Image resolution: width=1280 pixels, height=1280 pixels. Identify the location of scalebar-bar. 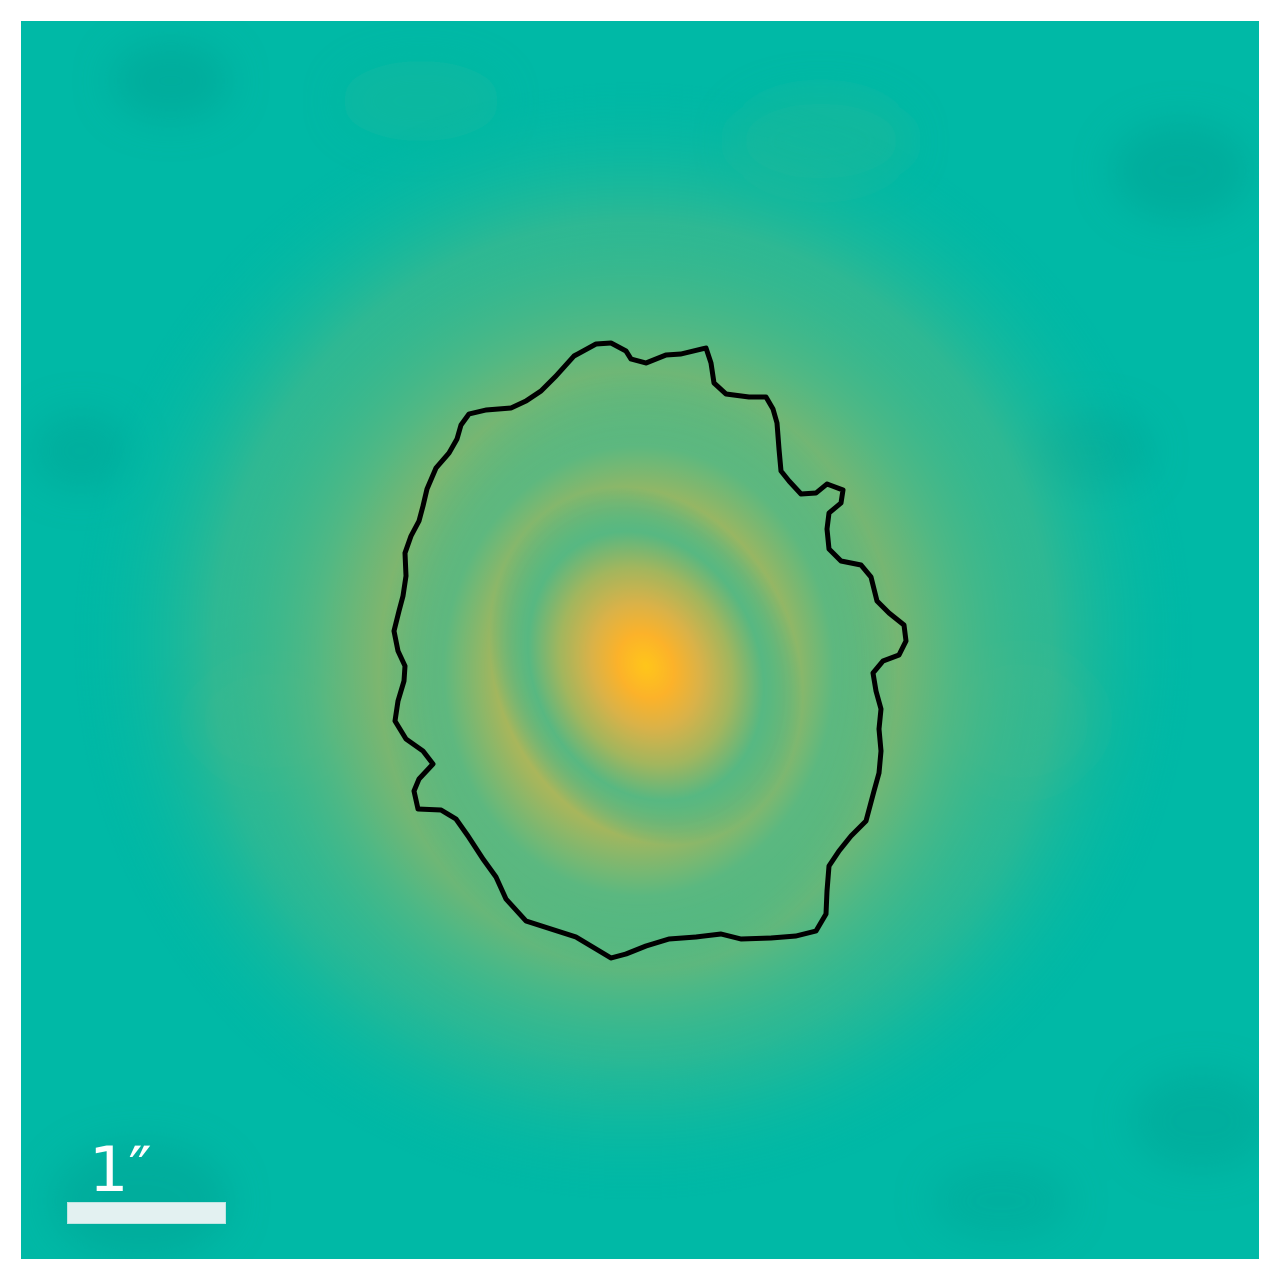
(146, 1213).